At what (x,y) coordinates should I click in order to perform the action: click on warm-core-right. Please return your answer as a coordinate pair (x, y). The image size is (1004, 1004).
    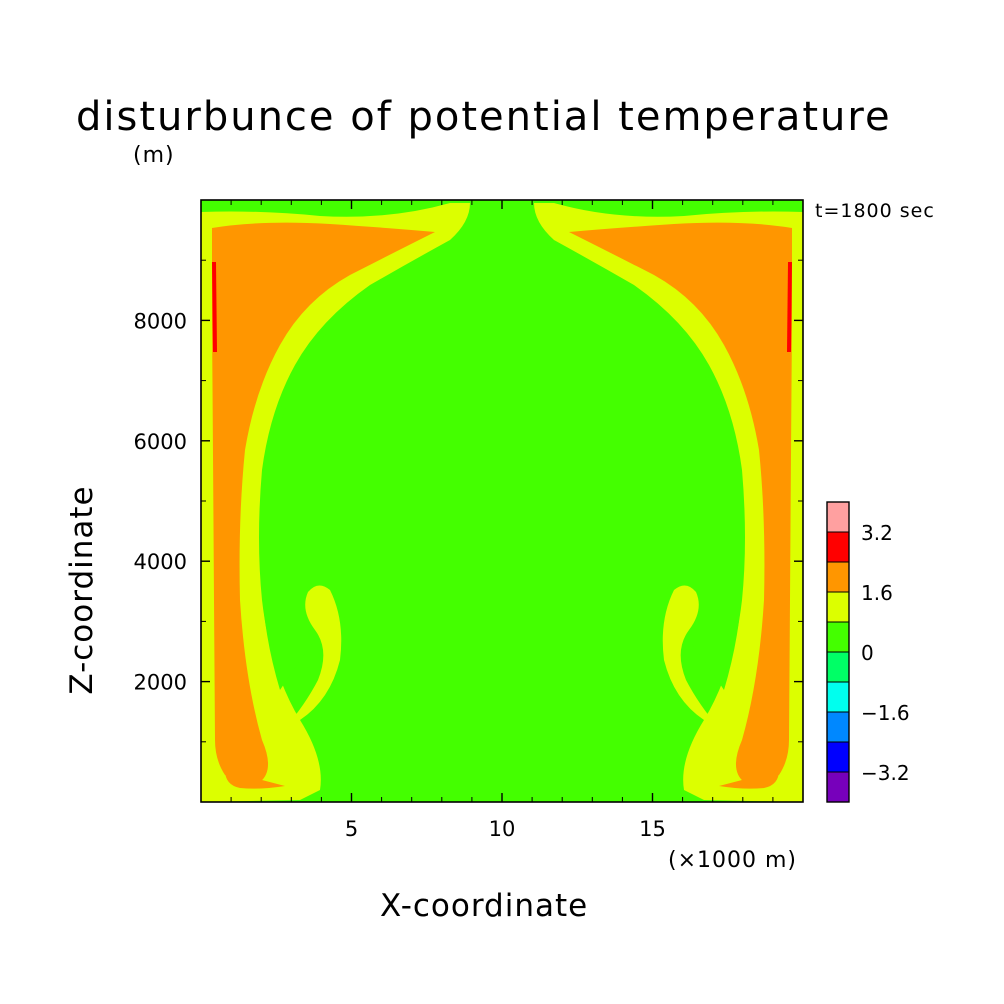
    Looking at the image, I should click on (680, 502).